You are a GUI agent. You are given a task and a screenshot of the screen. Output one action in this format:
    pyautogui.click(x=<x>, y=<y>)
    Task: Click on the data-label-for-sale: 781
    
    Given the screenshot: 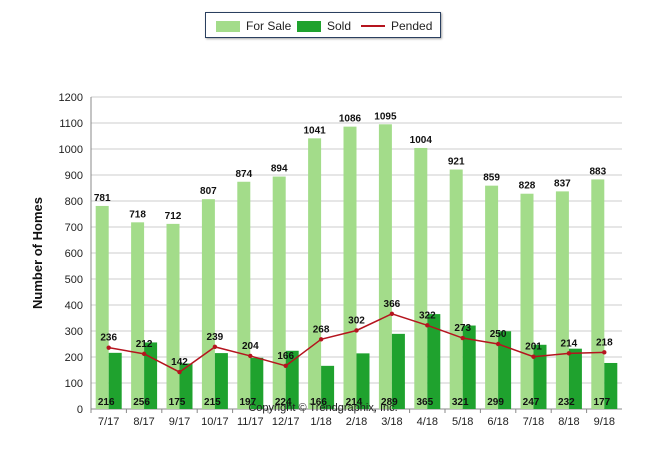 What is the action you would take?
    pyautogui.click(x=102, y=198)
    